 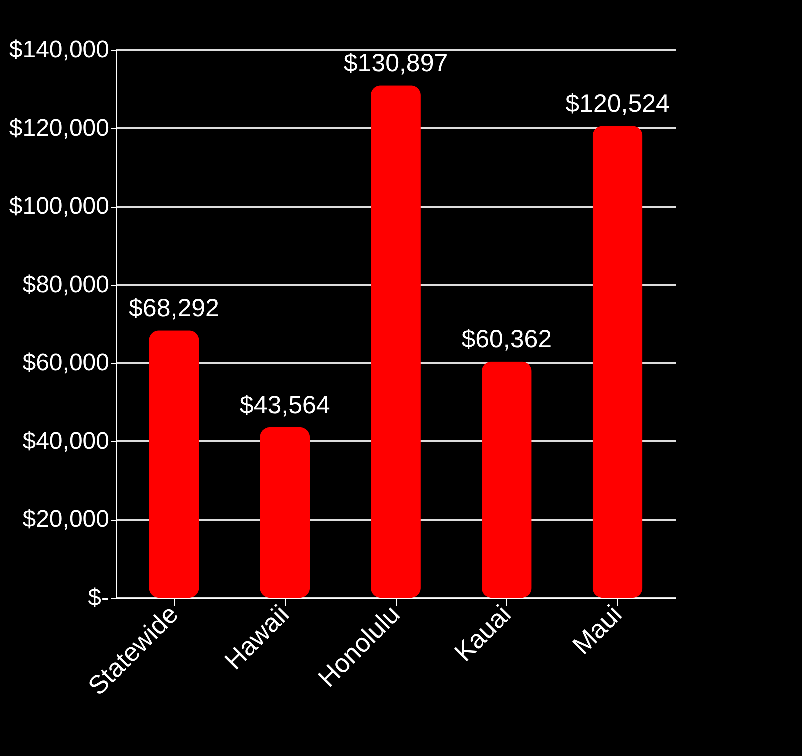 What do you see at coordinates (59, 50) in the screenshot?
I see `y-tick-label: $140,000` at bounding box center [59, 50].